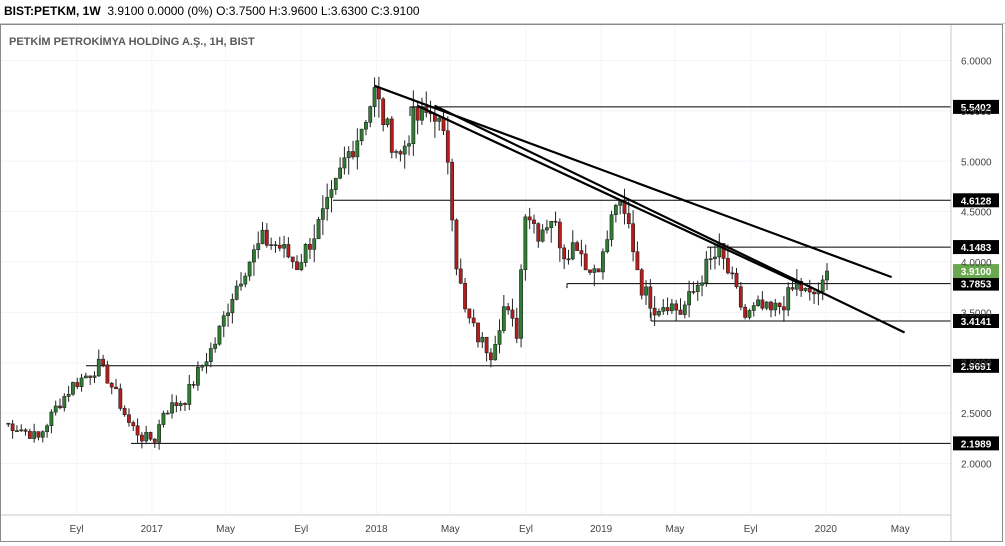 The image size is (1005, 546). Describe the element at coordinates (609, 195) in the screenshot. I see `trendline` at that location.